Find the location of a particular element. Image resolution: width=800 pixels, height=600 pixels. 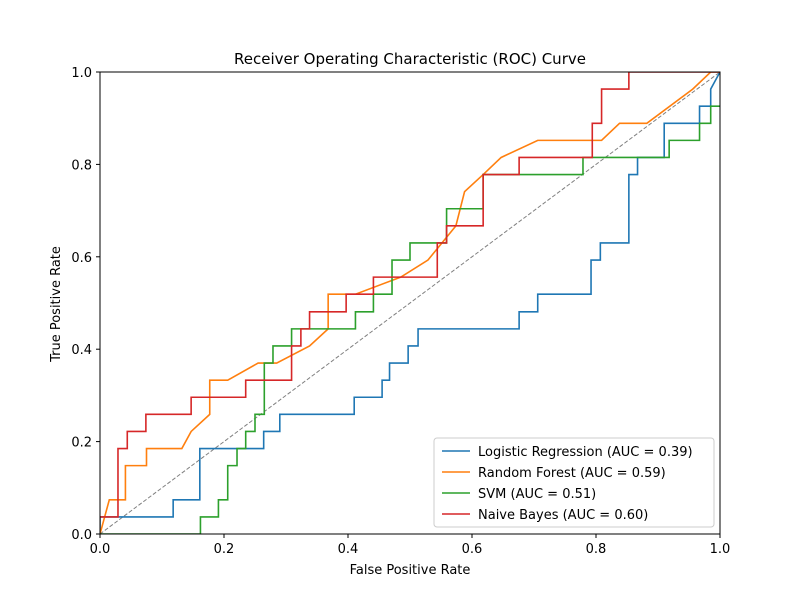

y-tick-label: 0.0 is located at coordinates (81, 535).